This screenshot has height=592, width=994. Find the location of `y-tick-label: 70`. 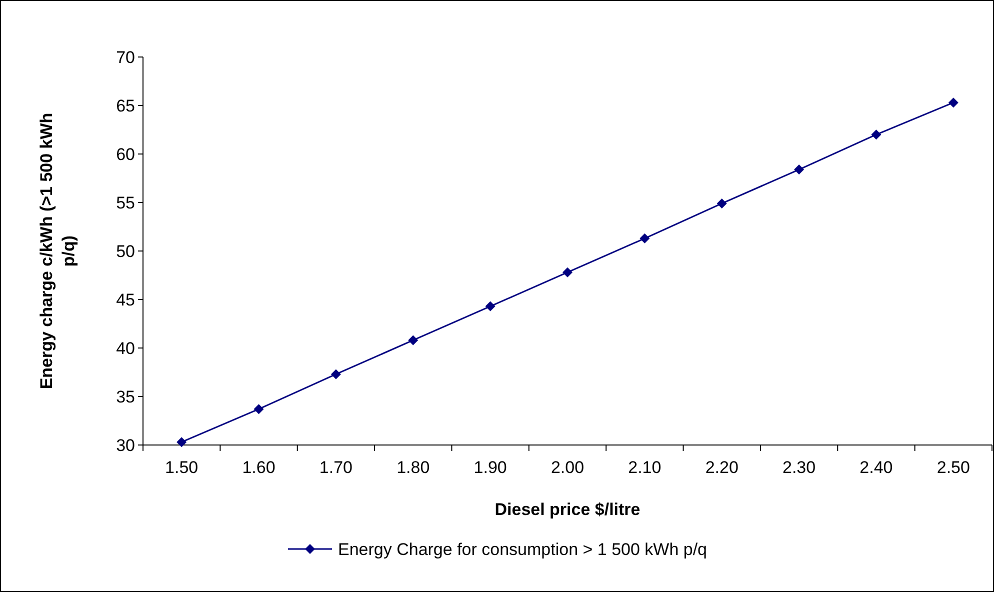

y-tick-label: 70 is located at coordinates (125, 57).